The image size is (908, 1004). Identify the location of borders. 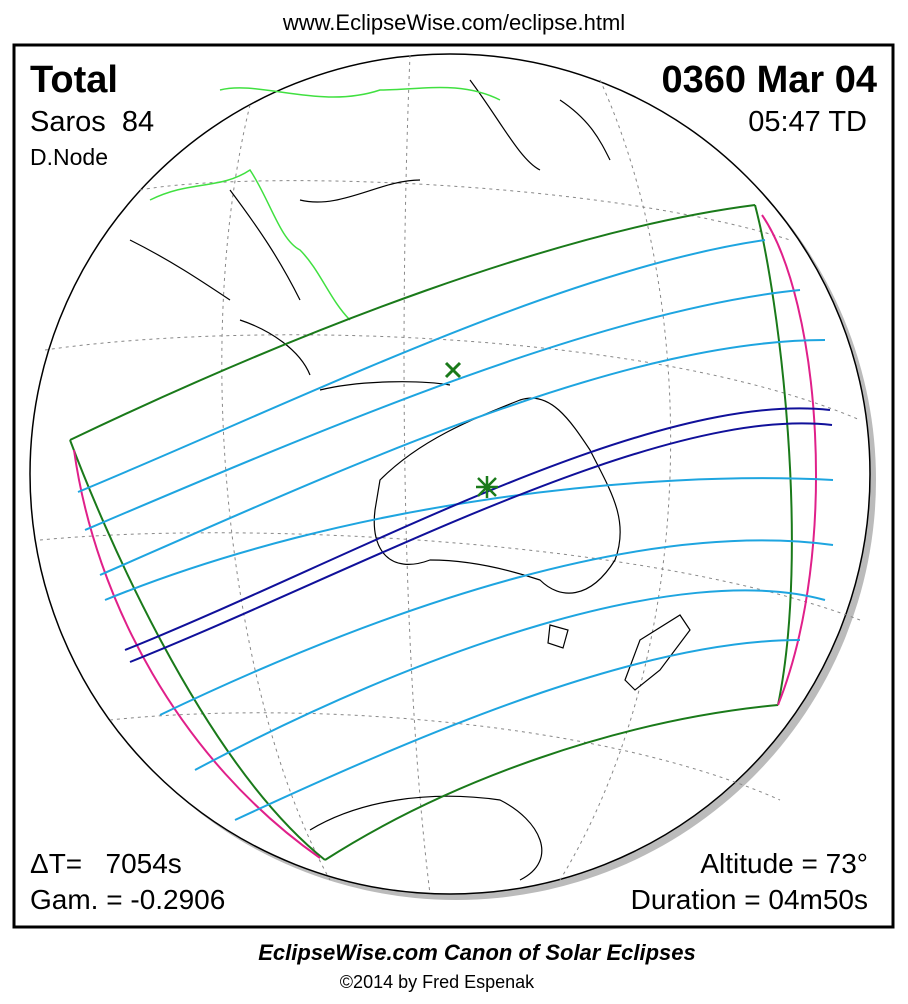
(325, 203).